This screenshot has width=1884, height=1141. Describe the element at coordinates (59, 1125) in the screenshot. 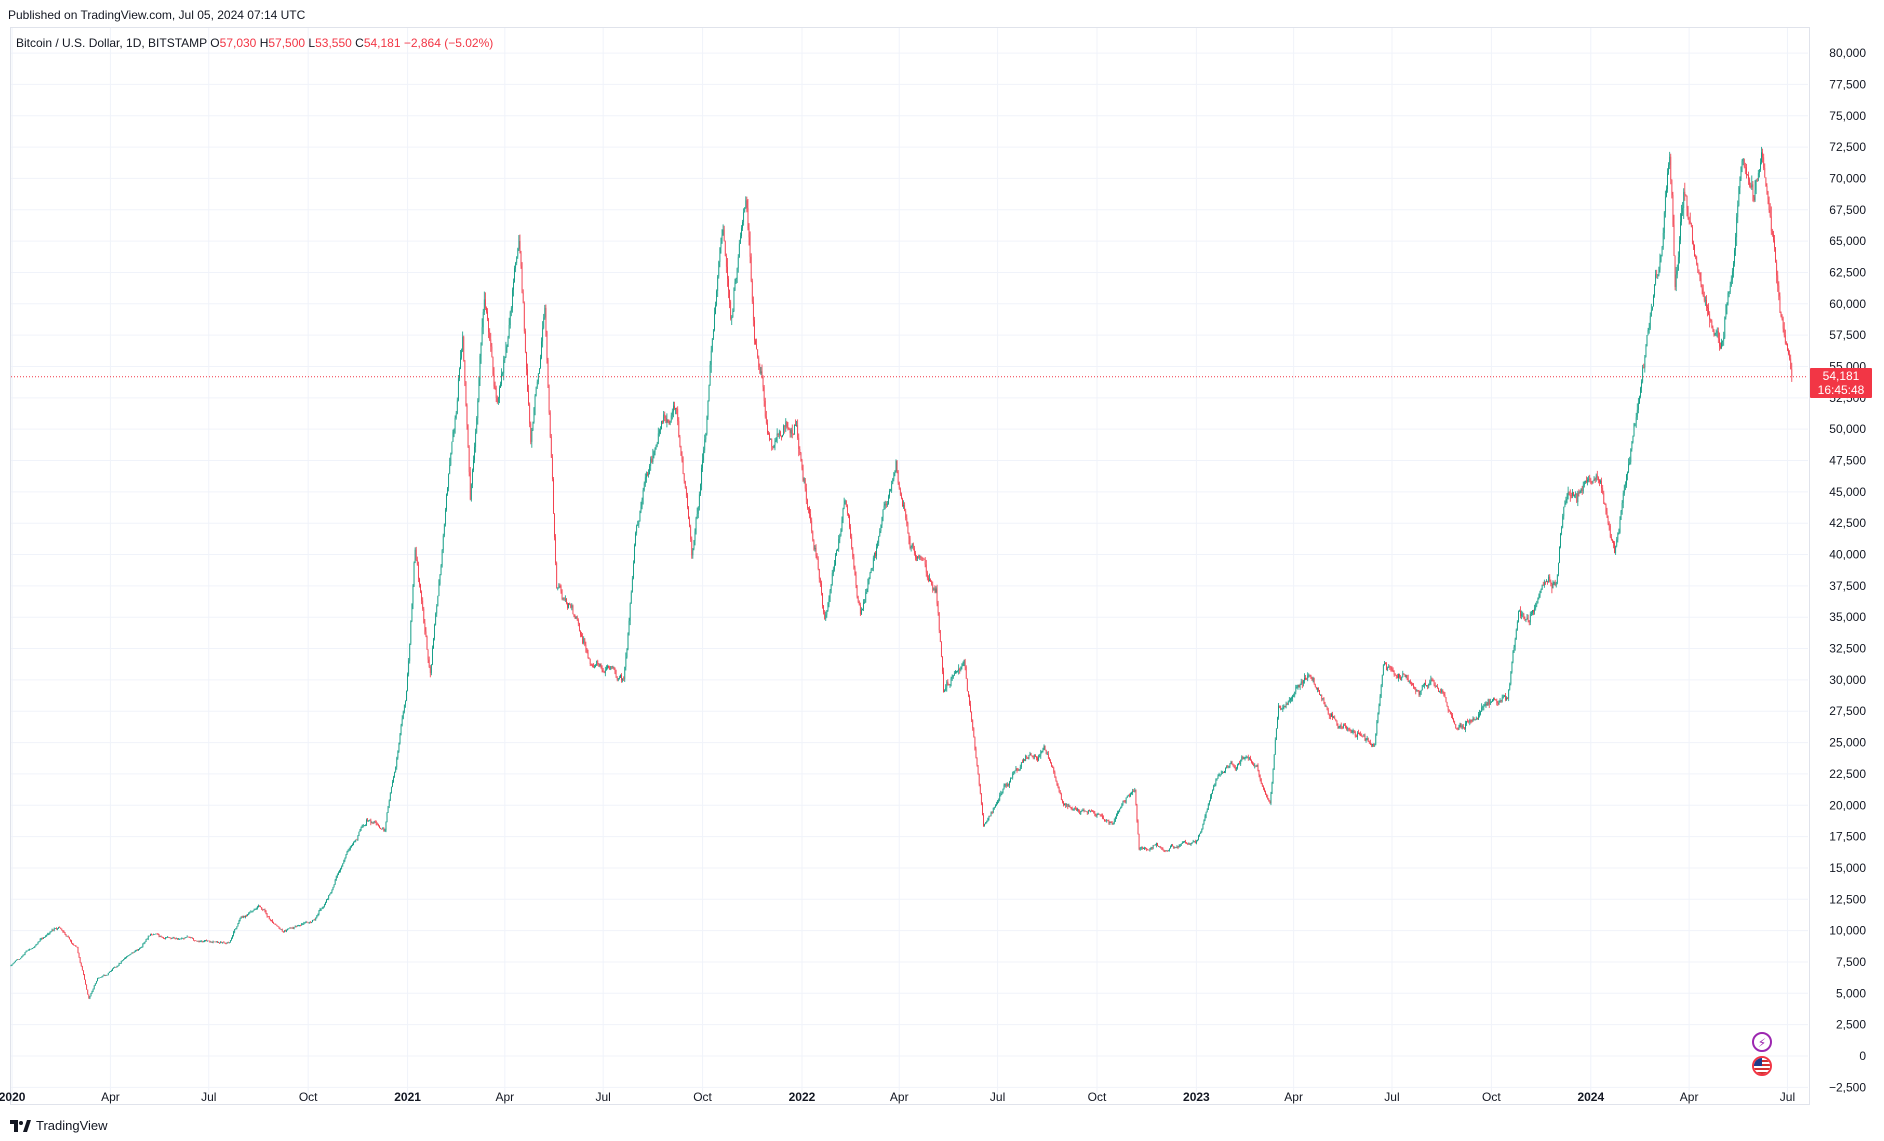

I see `tradingview-footer: TradingView` at that location.